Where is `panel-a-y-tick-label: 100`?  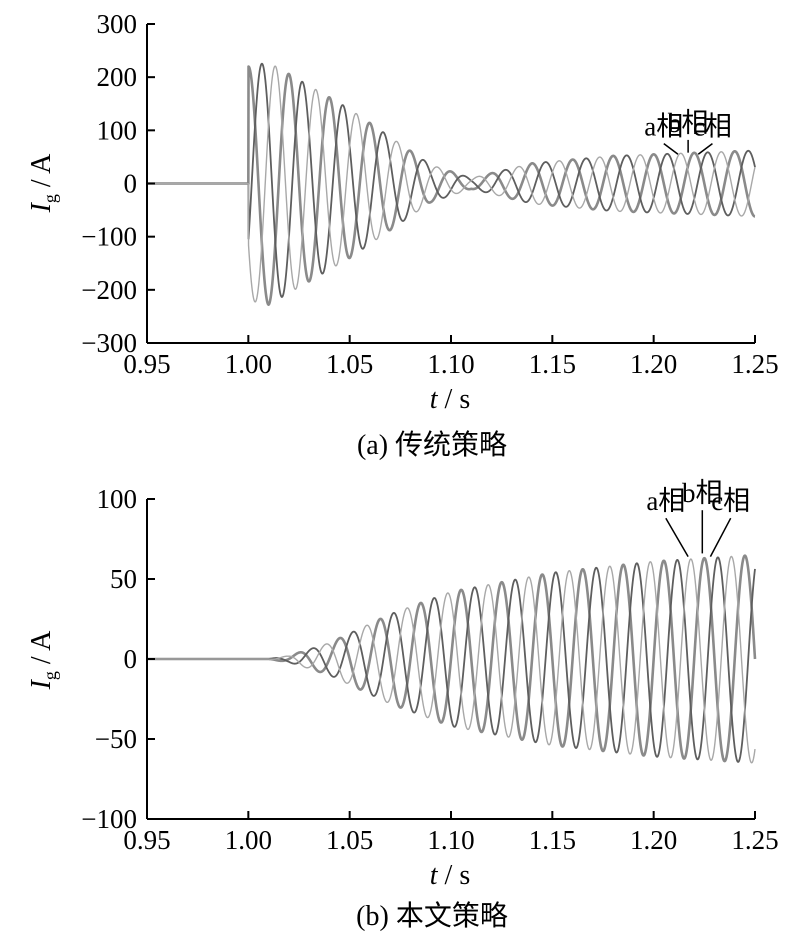 panel-a-y-tick-label: 100 is located at coordinates (117, 130).